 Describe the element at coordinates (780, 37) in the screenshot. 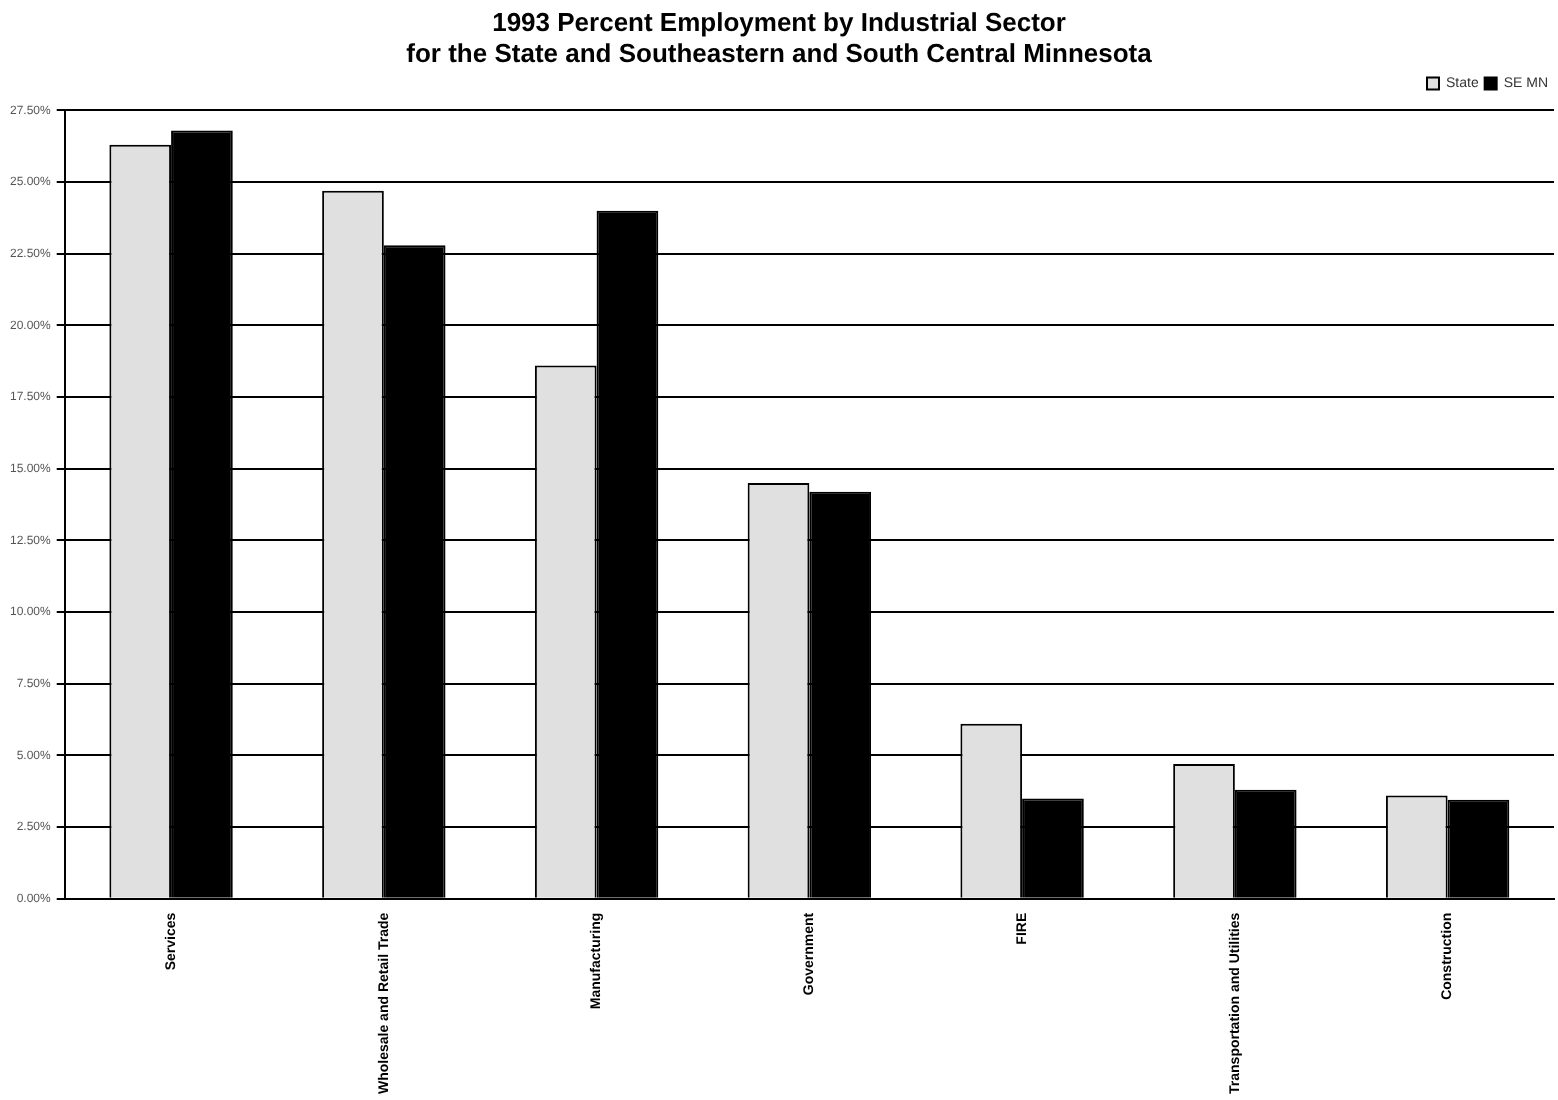

I see `chart-title: 1993 Percent Employment by Industrial Sector for the State and Southeastern and South Central Minnesota` at that location.